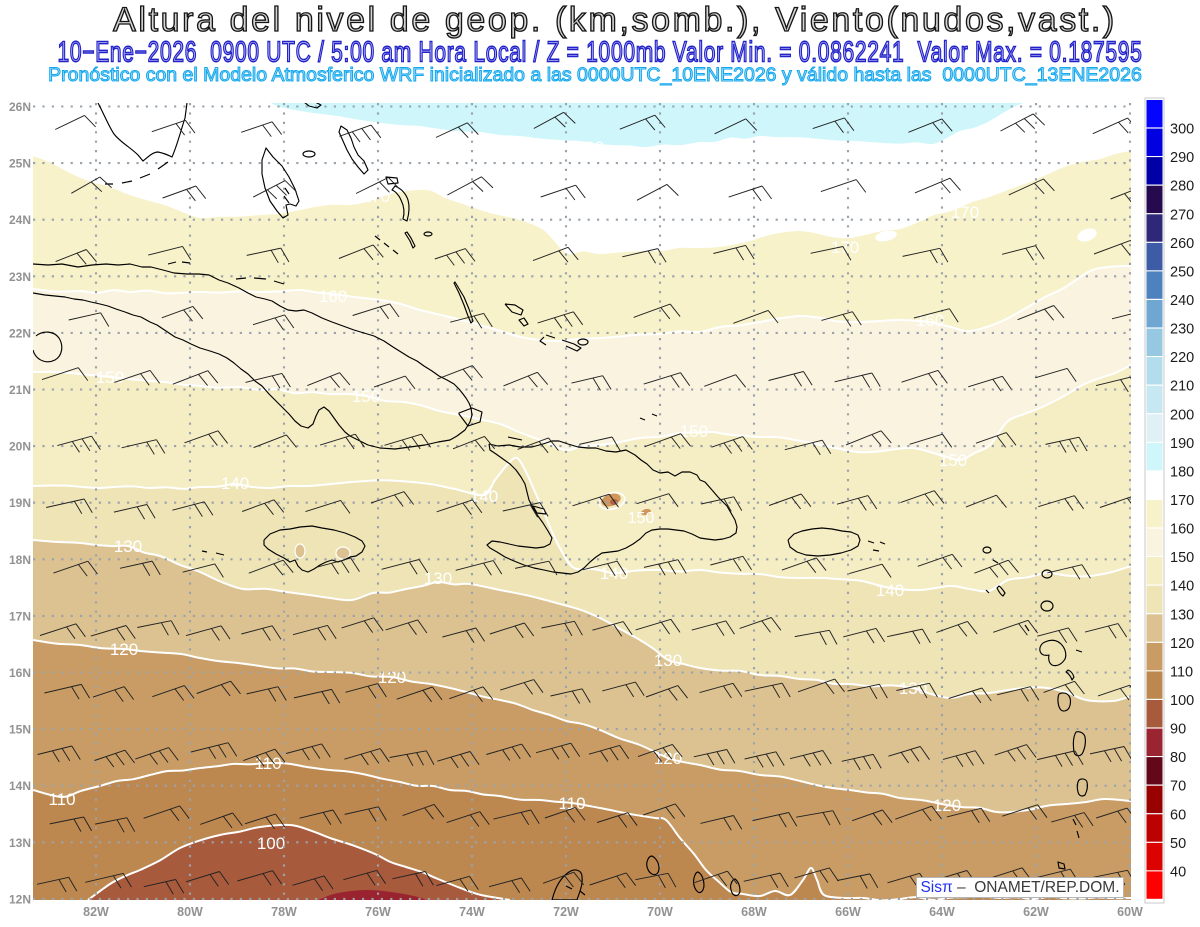 The width and height of the screenshot is (1200, 927). Describe the element at coordinates (1178, 787) in the screenshot. I see `svg-text: 70` at that location.